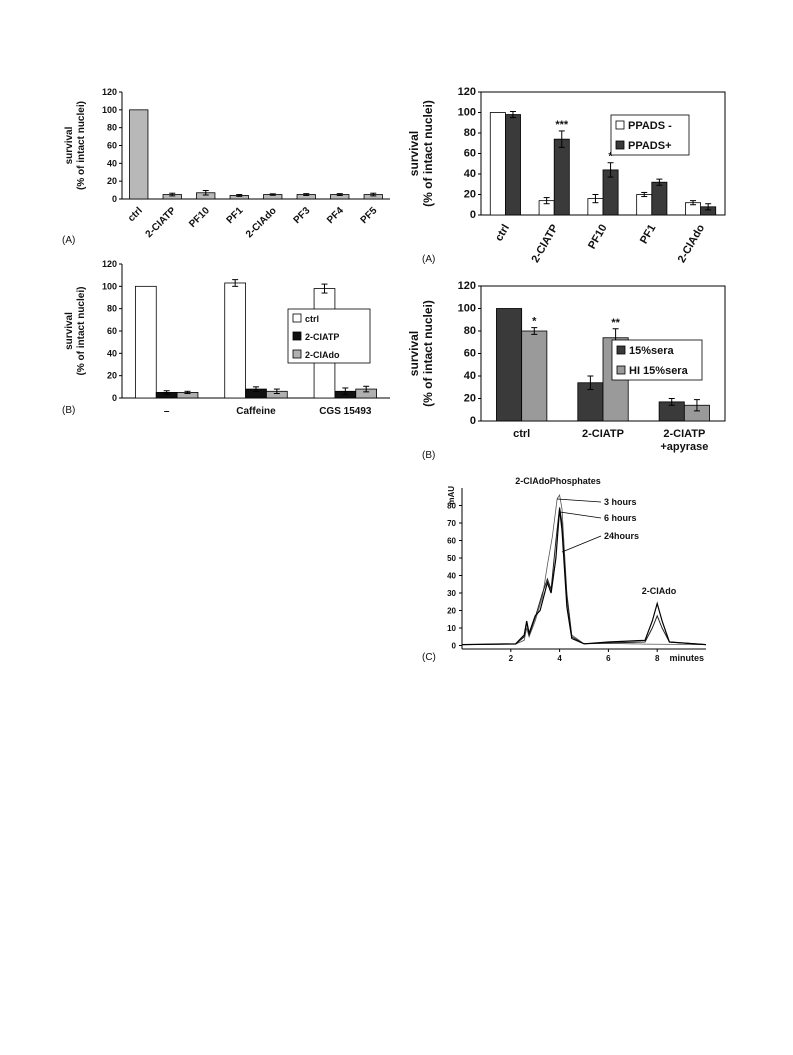 Image resolution: width=793 pixels, height=1055 pixels. I want to click on legend-label: 15%sera, so click(652, 351).